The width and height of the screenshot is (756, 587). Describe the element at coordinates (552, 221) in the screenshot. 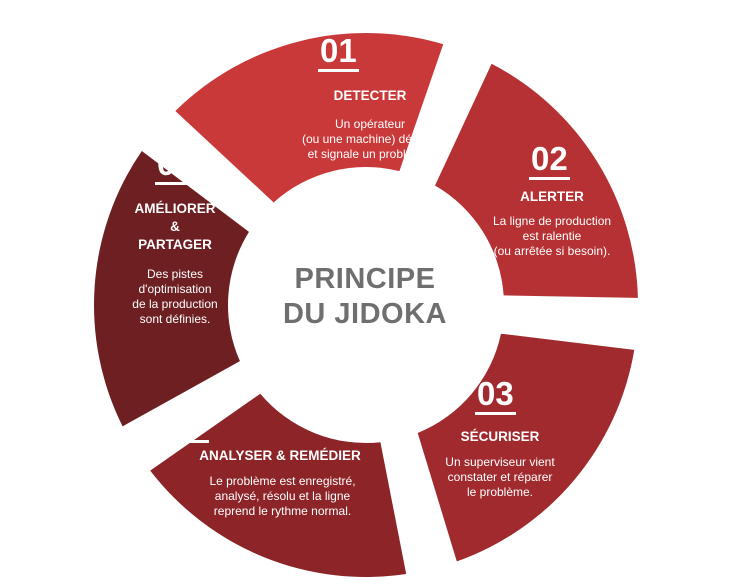

I see `step-02-desc-1: La ligne de production` at that location.